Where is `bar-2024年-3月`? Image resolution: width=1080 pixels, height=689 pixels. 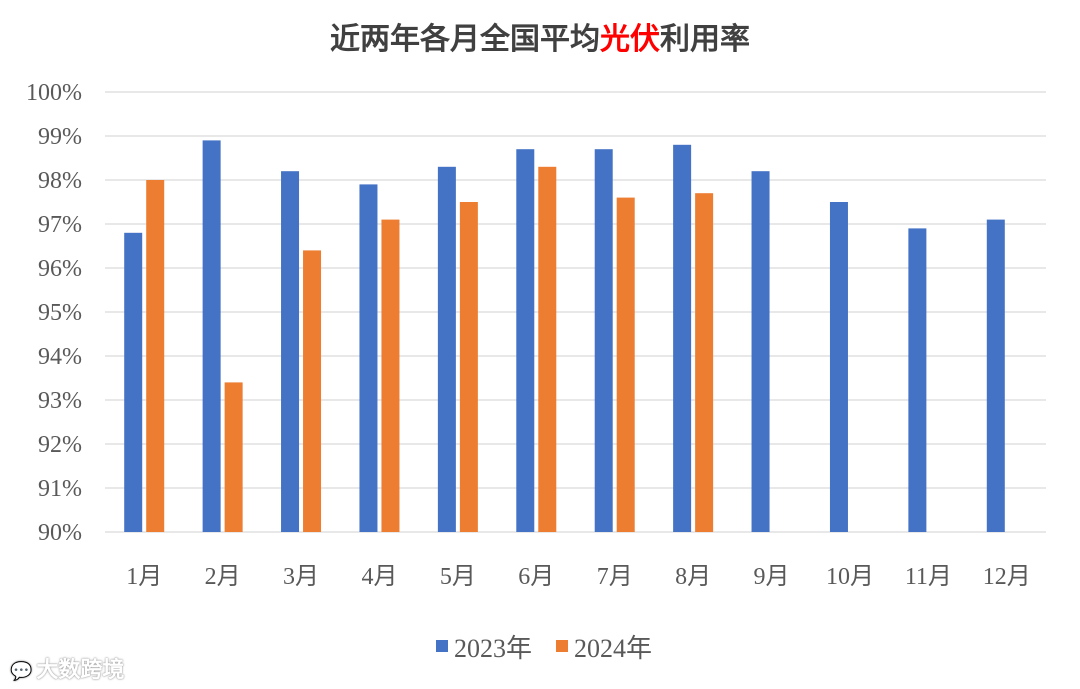
bar-2024年-3月 is located at coordinates (312, 391).